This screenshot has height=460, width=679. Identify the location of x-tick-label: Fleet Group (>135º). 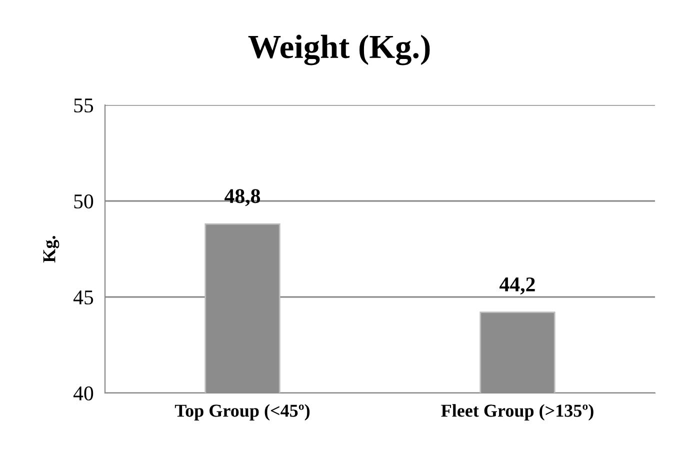
(517, 412).